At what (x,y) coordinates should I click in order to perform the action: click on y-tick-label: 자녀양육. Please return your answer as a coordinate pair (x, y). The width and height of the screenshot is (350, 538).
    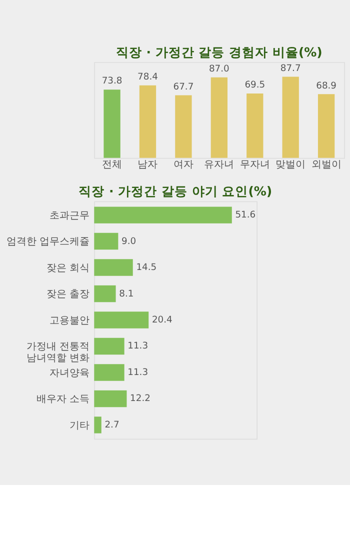
    Looking at the image, I should click on (70, 373).